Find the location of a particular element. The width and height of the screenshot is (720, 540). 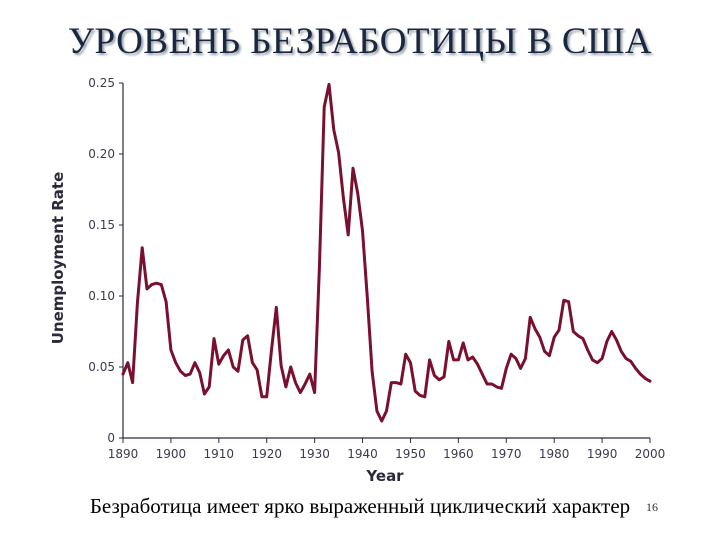

x-tick-label: 1910 is located at coordinates (219, 454).